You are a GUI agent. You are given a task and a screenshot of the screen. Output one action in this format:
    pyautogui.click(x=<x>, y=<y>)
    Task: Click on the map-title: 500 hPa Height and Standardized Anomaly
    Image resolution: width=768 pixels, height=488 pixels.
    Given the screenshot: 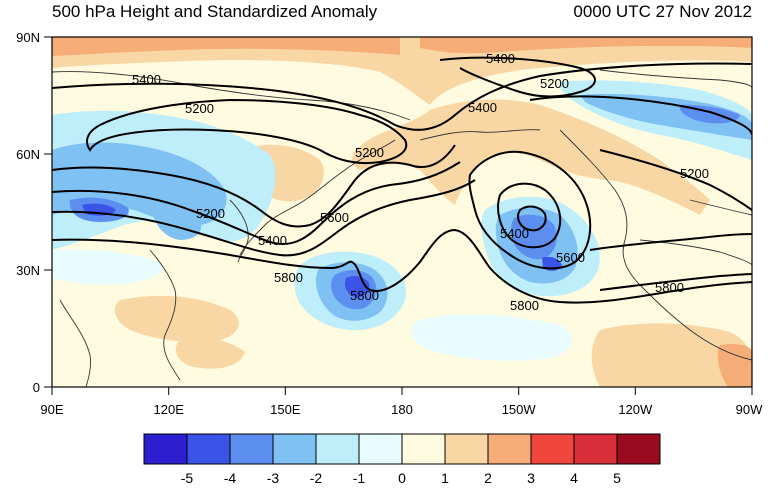 What is the action you would take?
    pyautogui.click(x=215, y=11)
    